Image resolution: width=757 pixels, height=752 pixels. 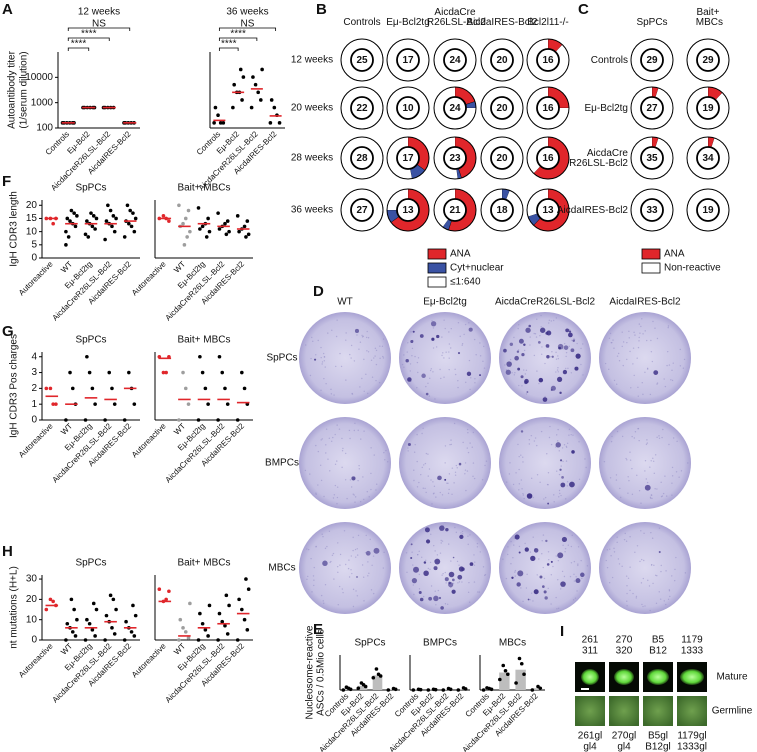 I want to click on row-label: Mature, so click(x=732, y=677).